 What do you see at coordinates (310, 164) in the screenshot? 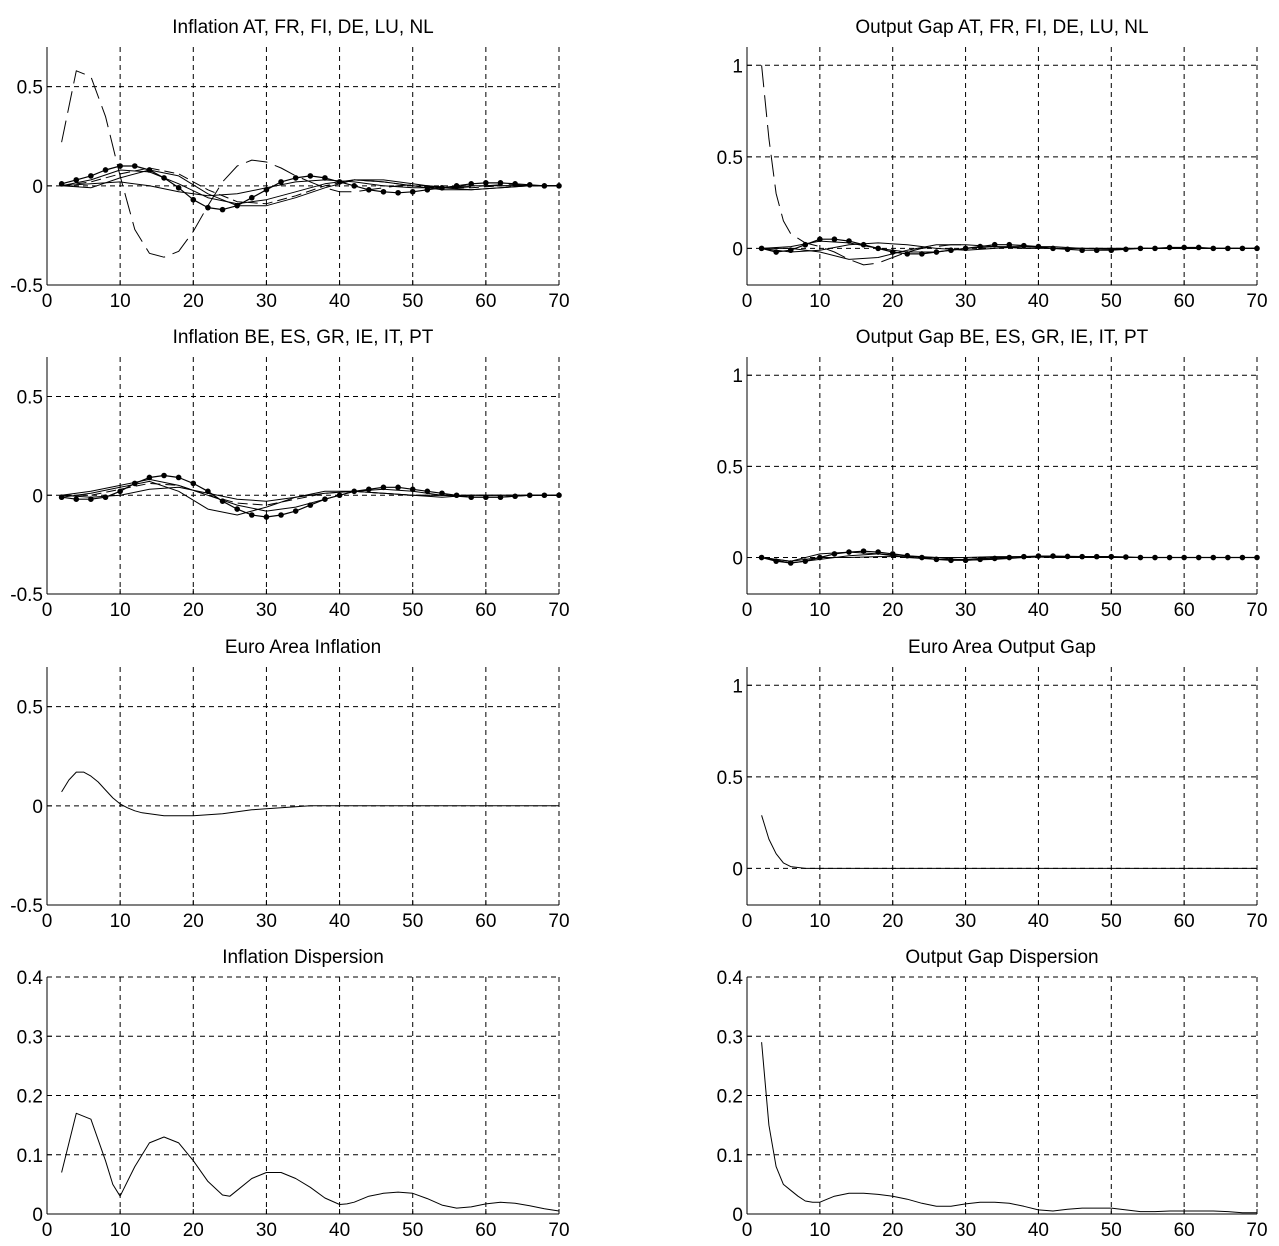
I see `chart-1-series-2-line` at bounding box center [310, 164].